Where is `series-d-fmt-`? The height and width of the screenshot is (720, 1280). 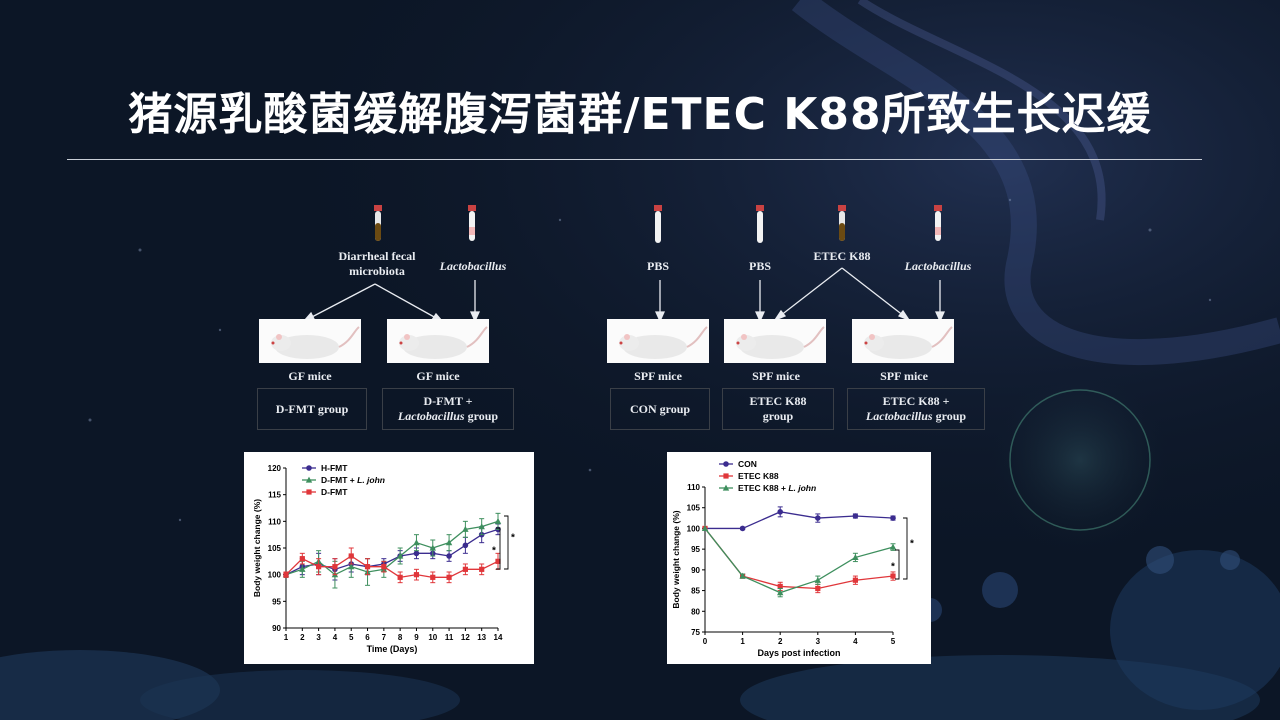
series-d-fmt- is located at coordinates (392, 550).